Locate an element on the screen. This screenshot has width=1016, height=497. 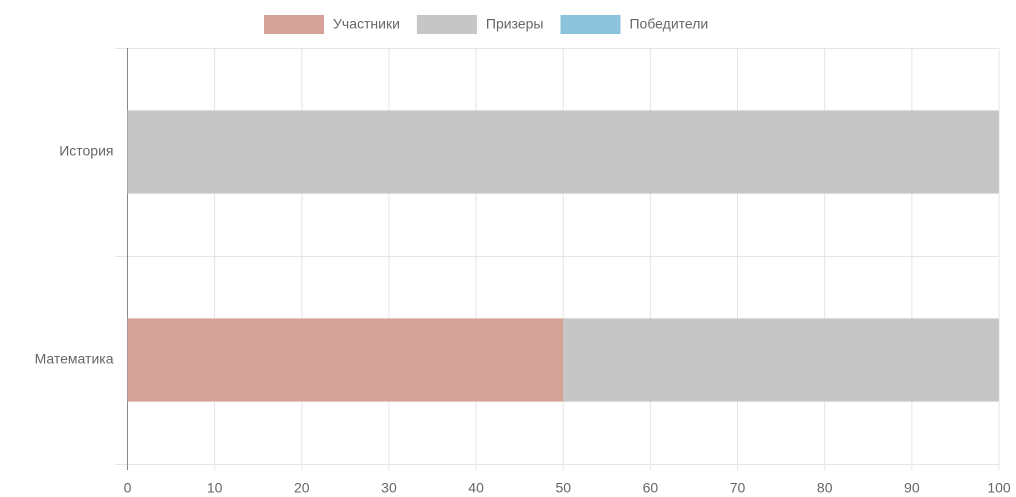
x-tick-label: 60 is located at coordinates (651, 488).